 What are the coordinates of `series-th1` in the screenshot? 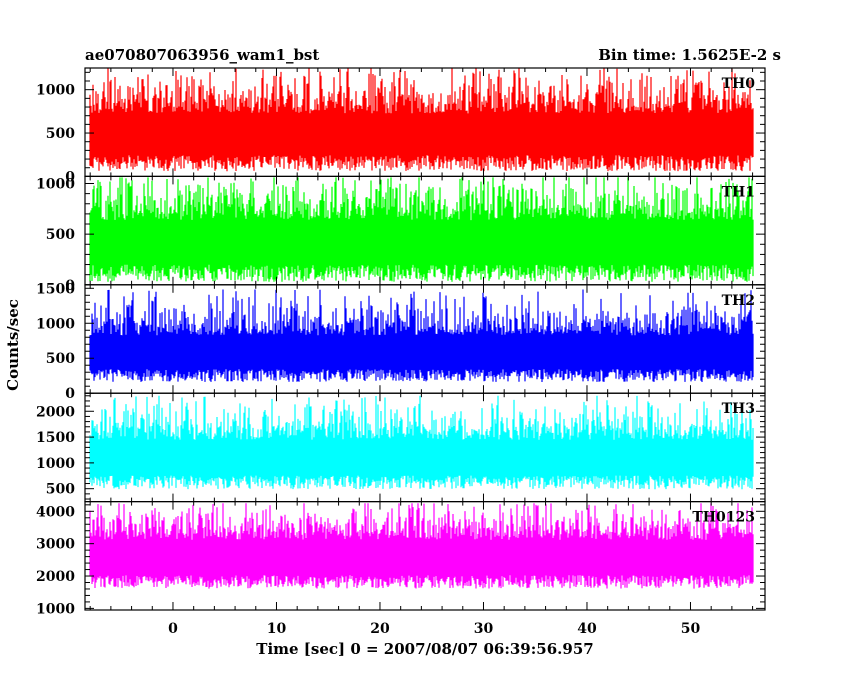 It's located at (421, 229).